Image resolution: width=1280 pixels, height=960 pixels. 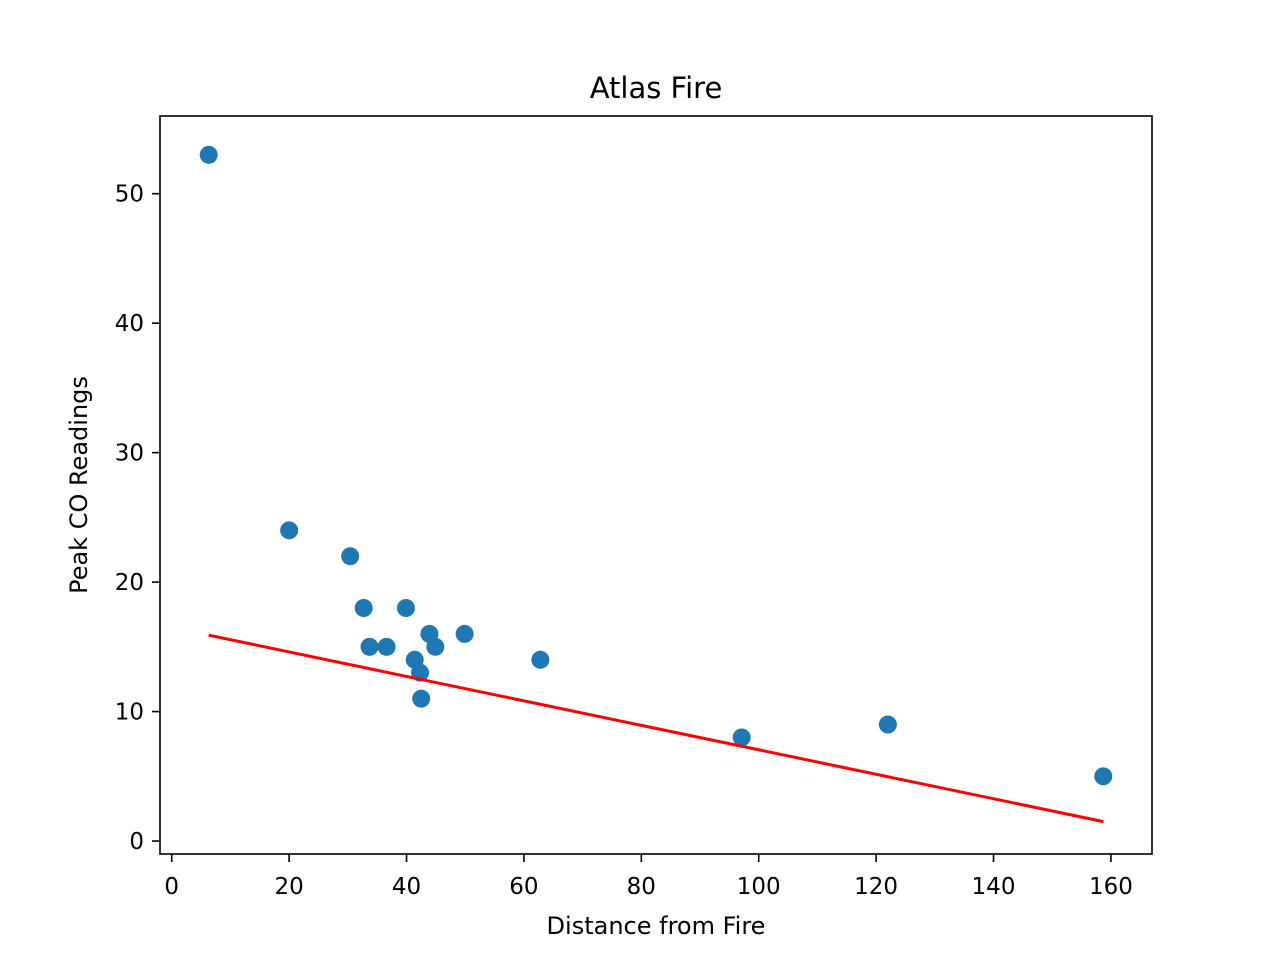 What do you see at coordinates (129, 713) in the screenshot?
I see `y-tick-label: 10` at bounding box center [129, 713].